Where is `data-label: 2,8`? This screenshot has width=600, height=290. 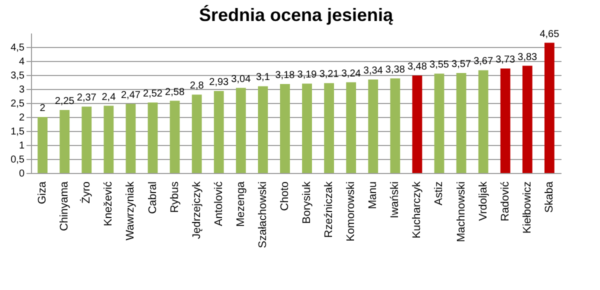
data-label: 2,8 is located at coordinates (197, 86).